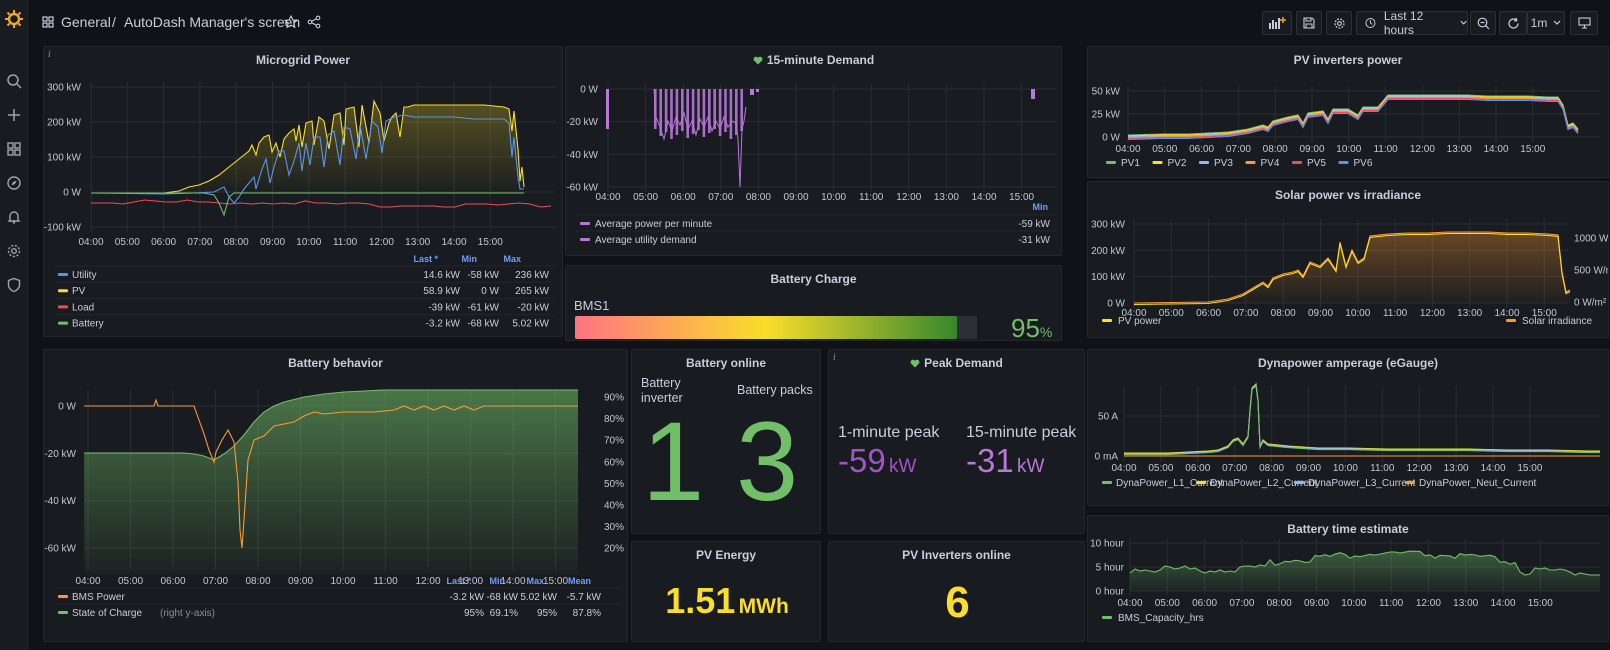 The height and width of the screenshot is (650, 1610). I want to click on fifteen-minute-peak-label: 15-minute peak, so click(1021, 432).